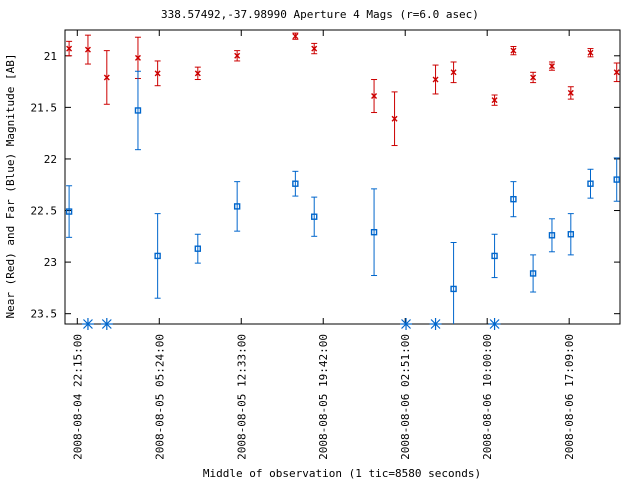  Describe the element at coordinates (50, 56) in the screenshot. I see `y-tick-label: 21` at that location.